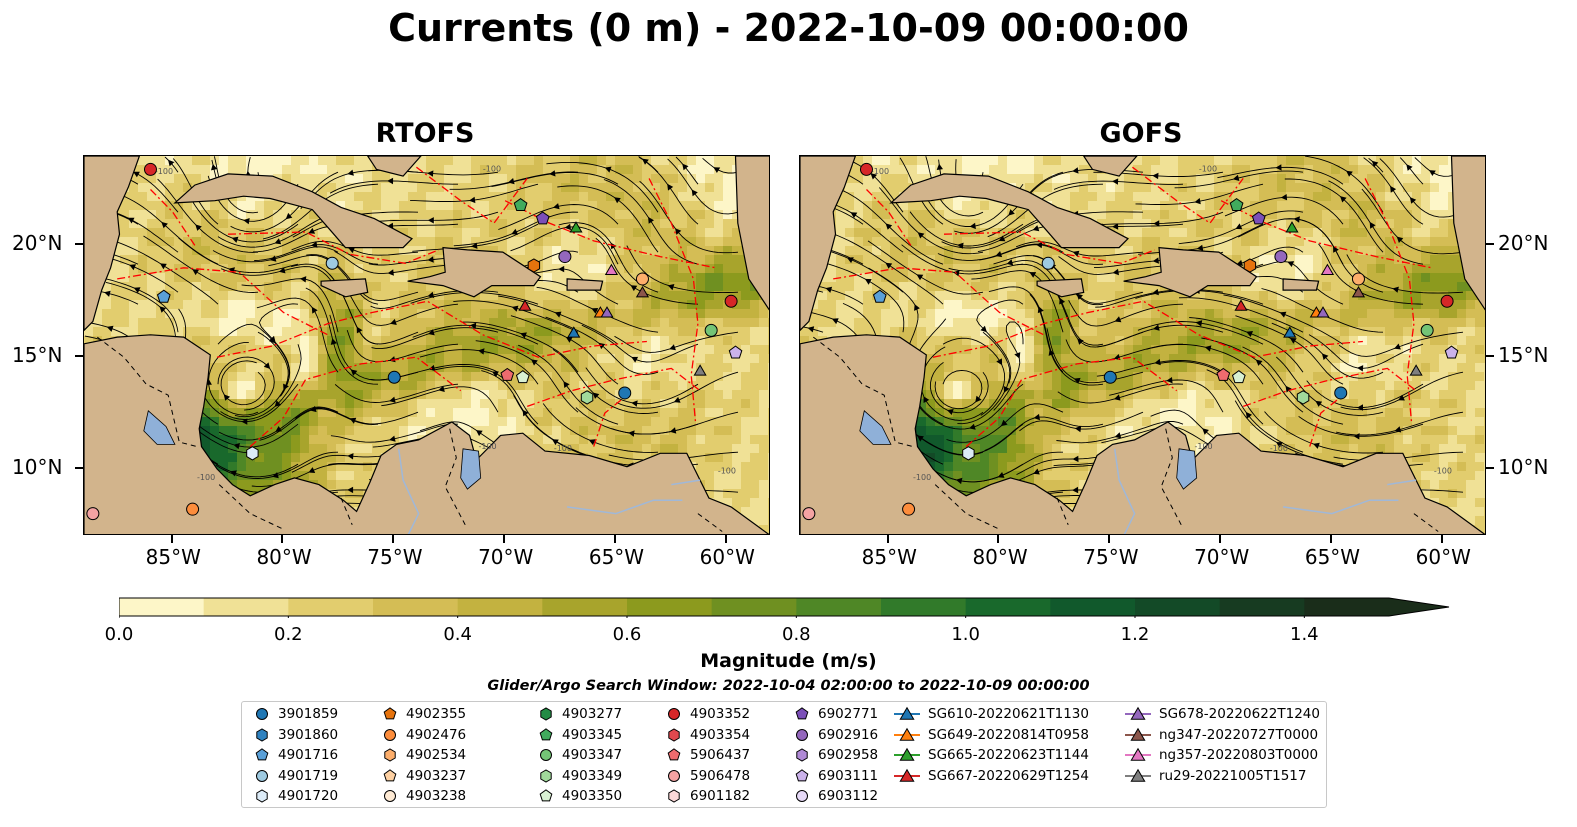  What do you see at coordinates (246, 607) in the screenshot?
I see `colorbar-bin` at bounding box center [246, 607].